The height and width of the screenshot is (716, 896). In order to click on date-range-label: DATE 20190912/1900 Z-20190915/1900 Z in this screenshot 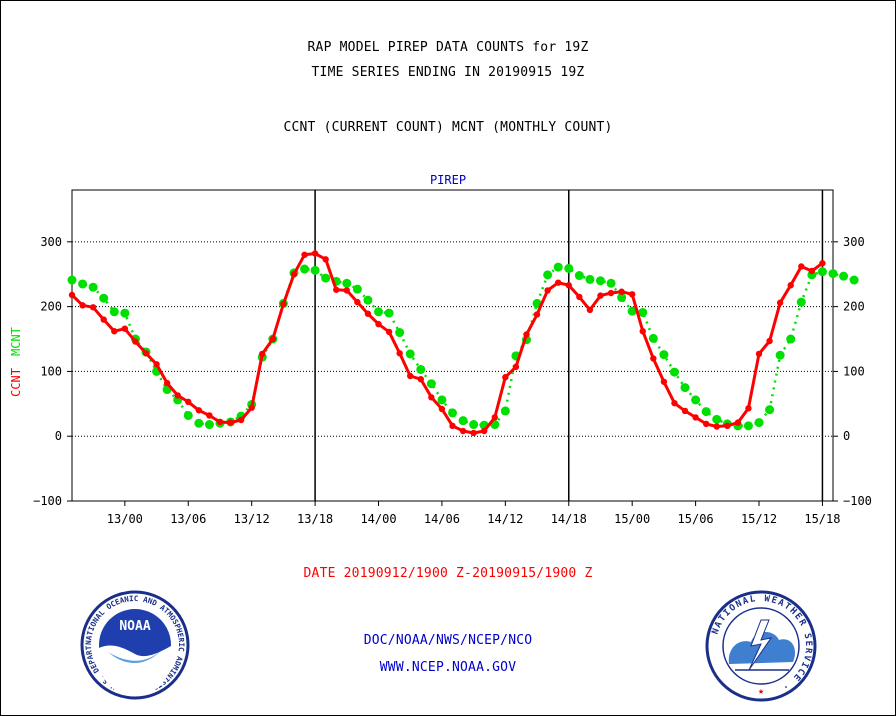, I will do `click(448, 573)`.